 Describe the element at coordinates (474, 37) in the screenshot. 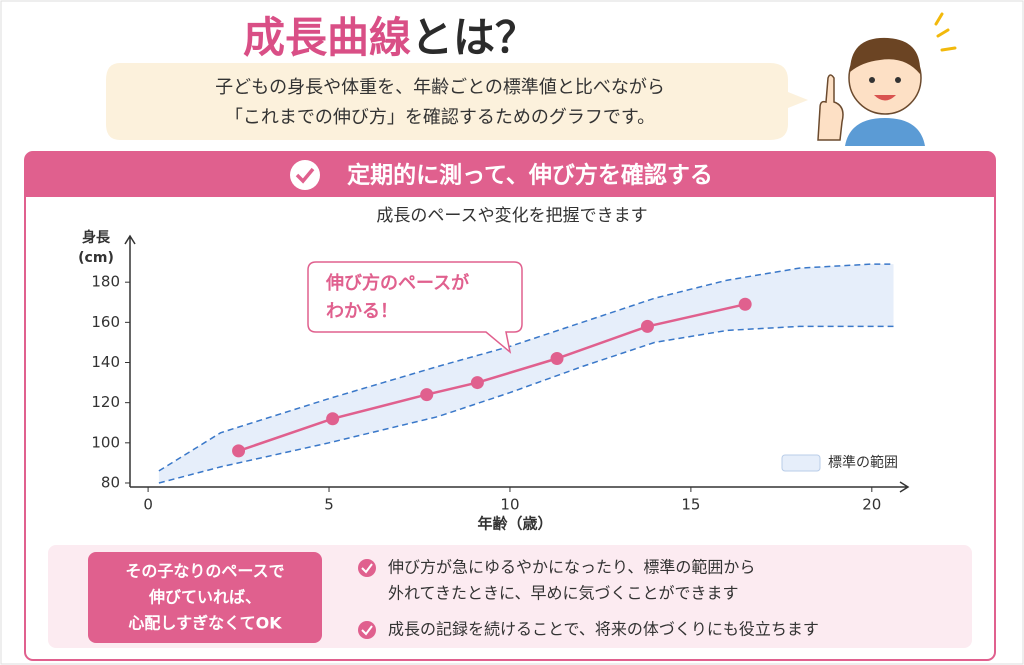

I see `title-rest: とは？` at that location.